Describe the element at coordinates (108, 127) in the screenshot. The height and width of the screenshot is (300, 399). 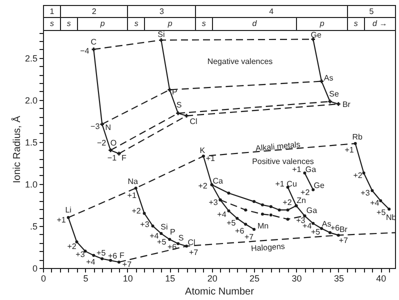
I see `annotation: N` at that location.